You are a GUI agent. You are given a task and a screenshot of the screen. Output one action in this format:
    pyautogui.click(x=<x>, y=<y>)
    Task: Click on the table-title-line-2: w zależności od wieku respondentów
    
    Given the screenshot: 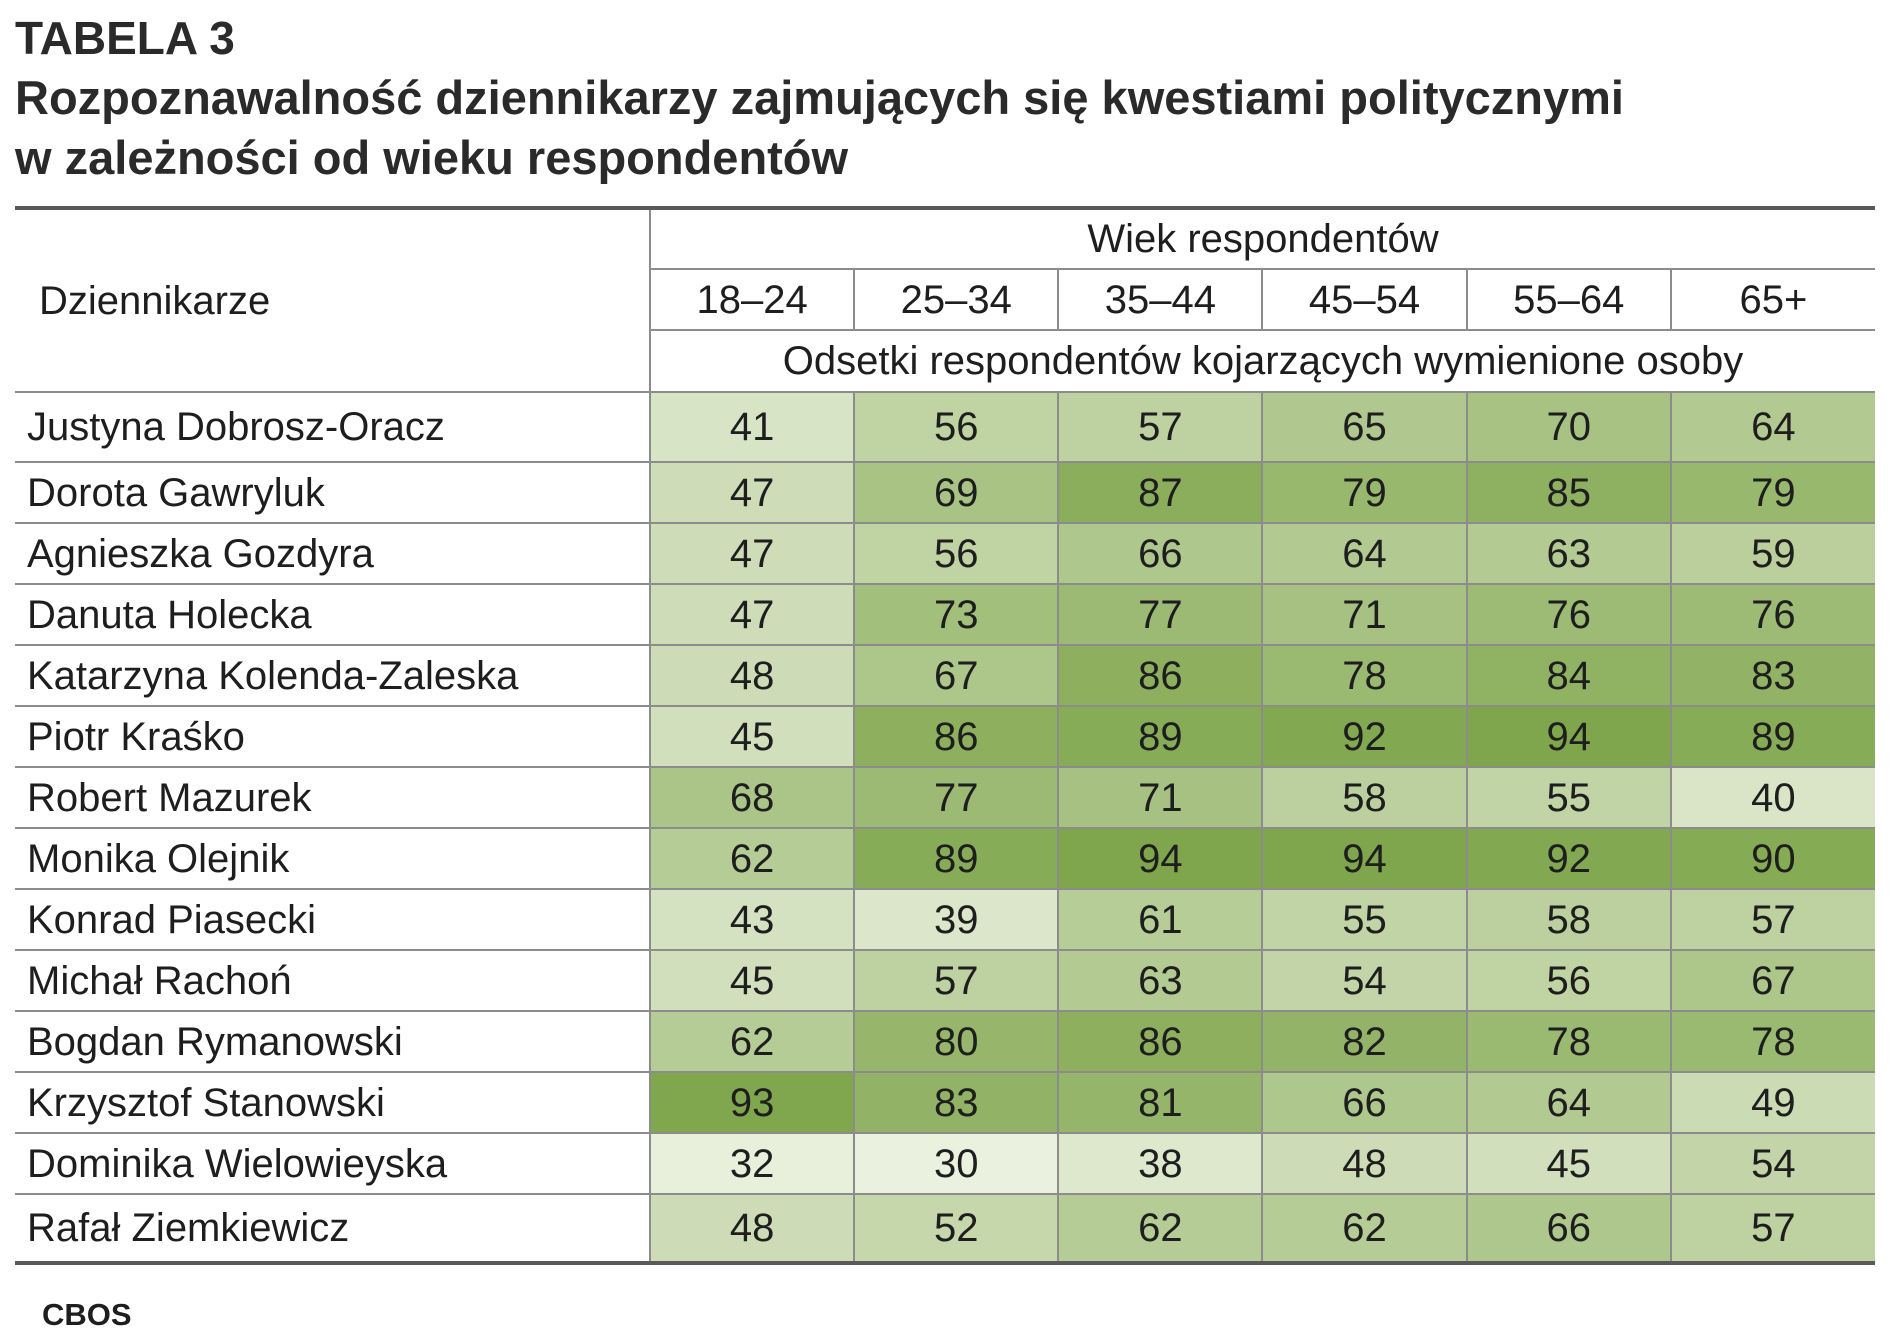 What is the action you would take?
    pyautogui.click(x=432, y=157)
    